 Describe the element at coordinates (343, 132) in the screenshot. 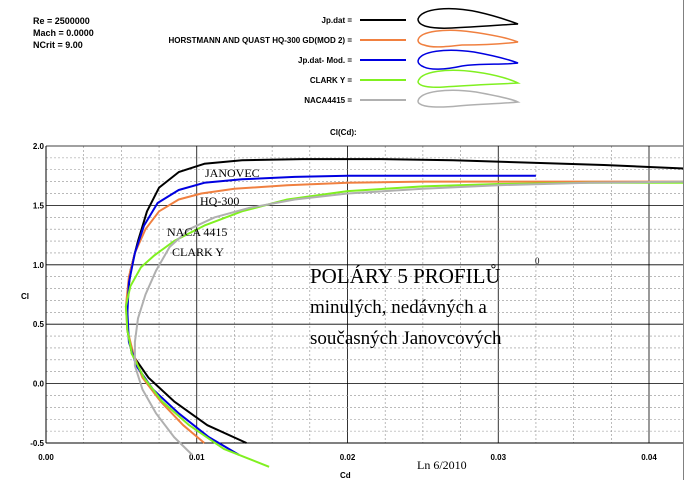

I see `chart-title: Cl(Cd):` at that location.